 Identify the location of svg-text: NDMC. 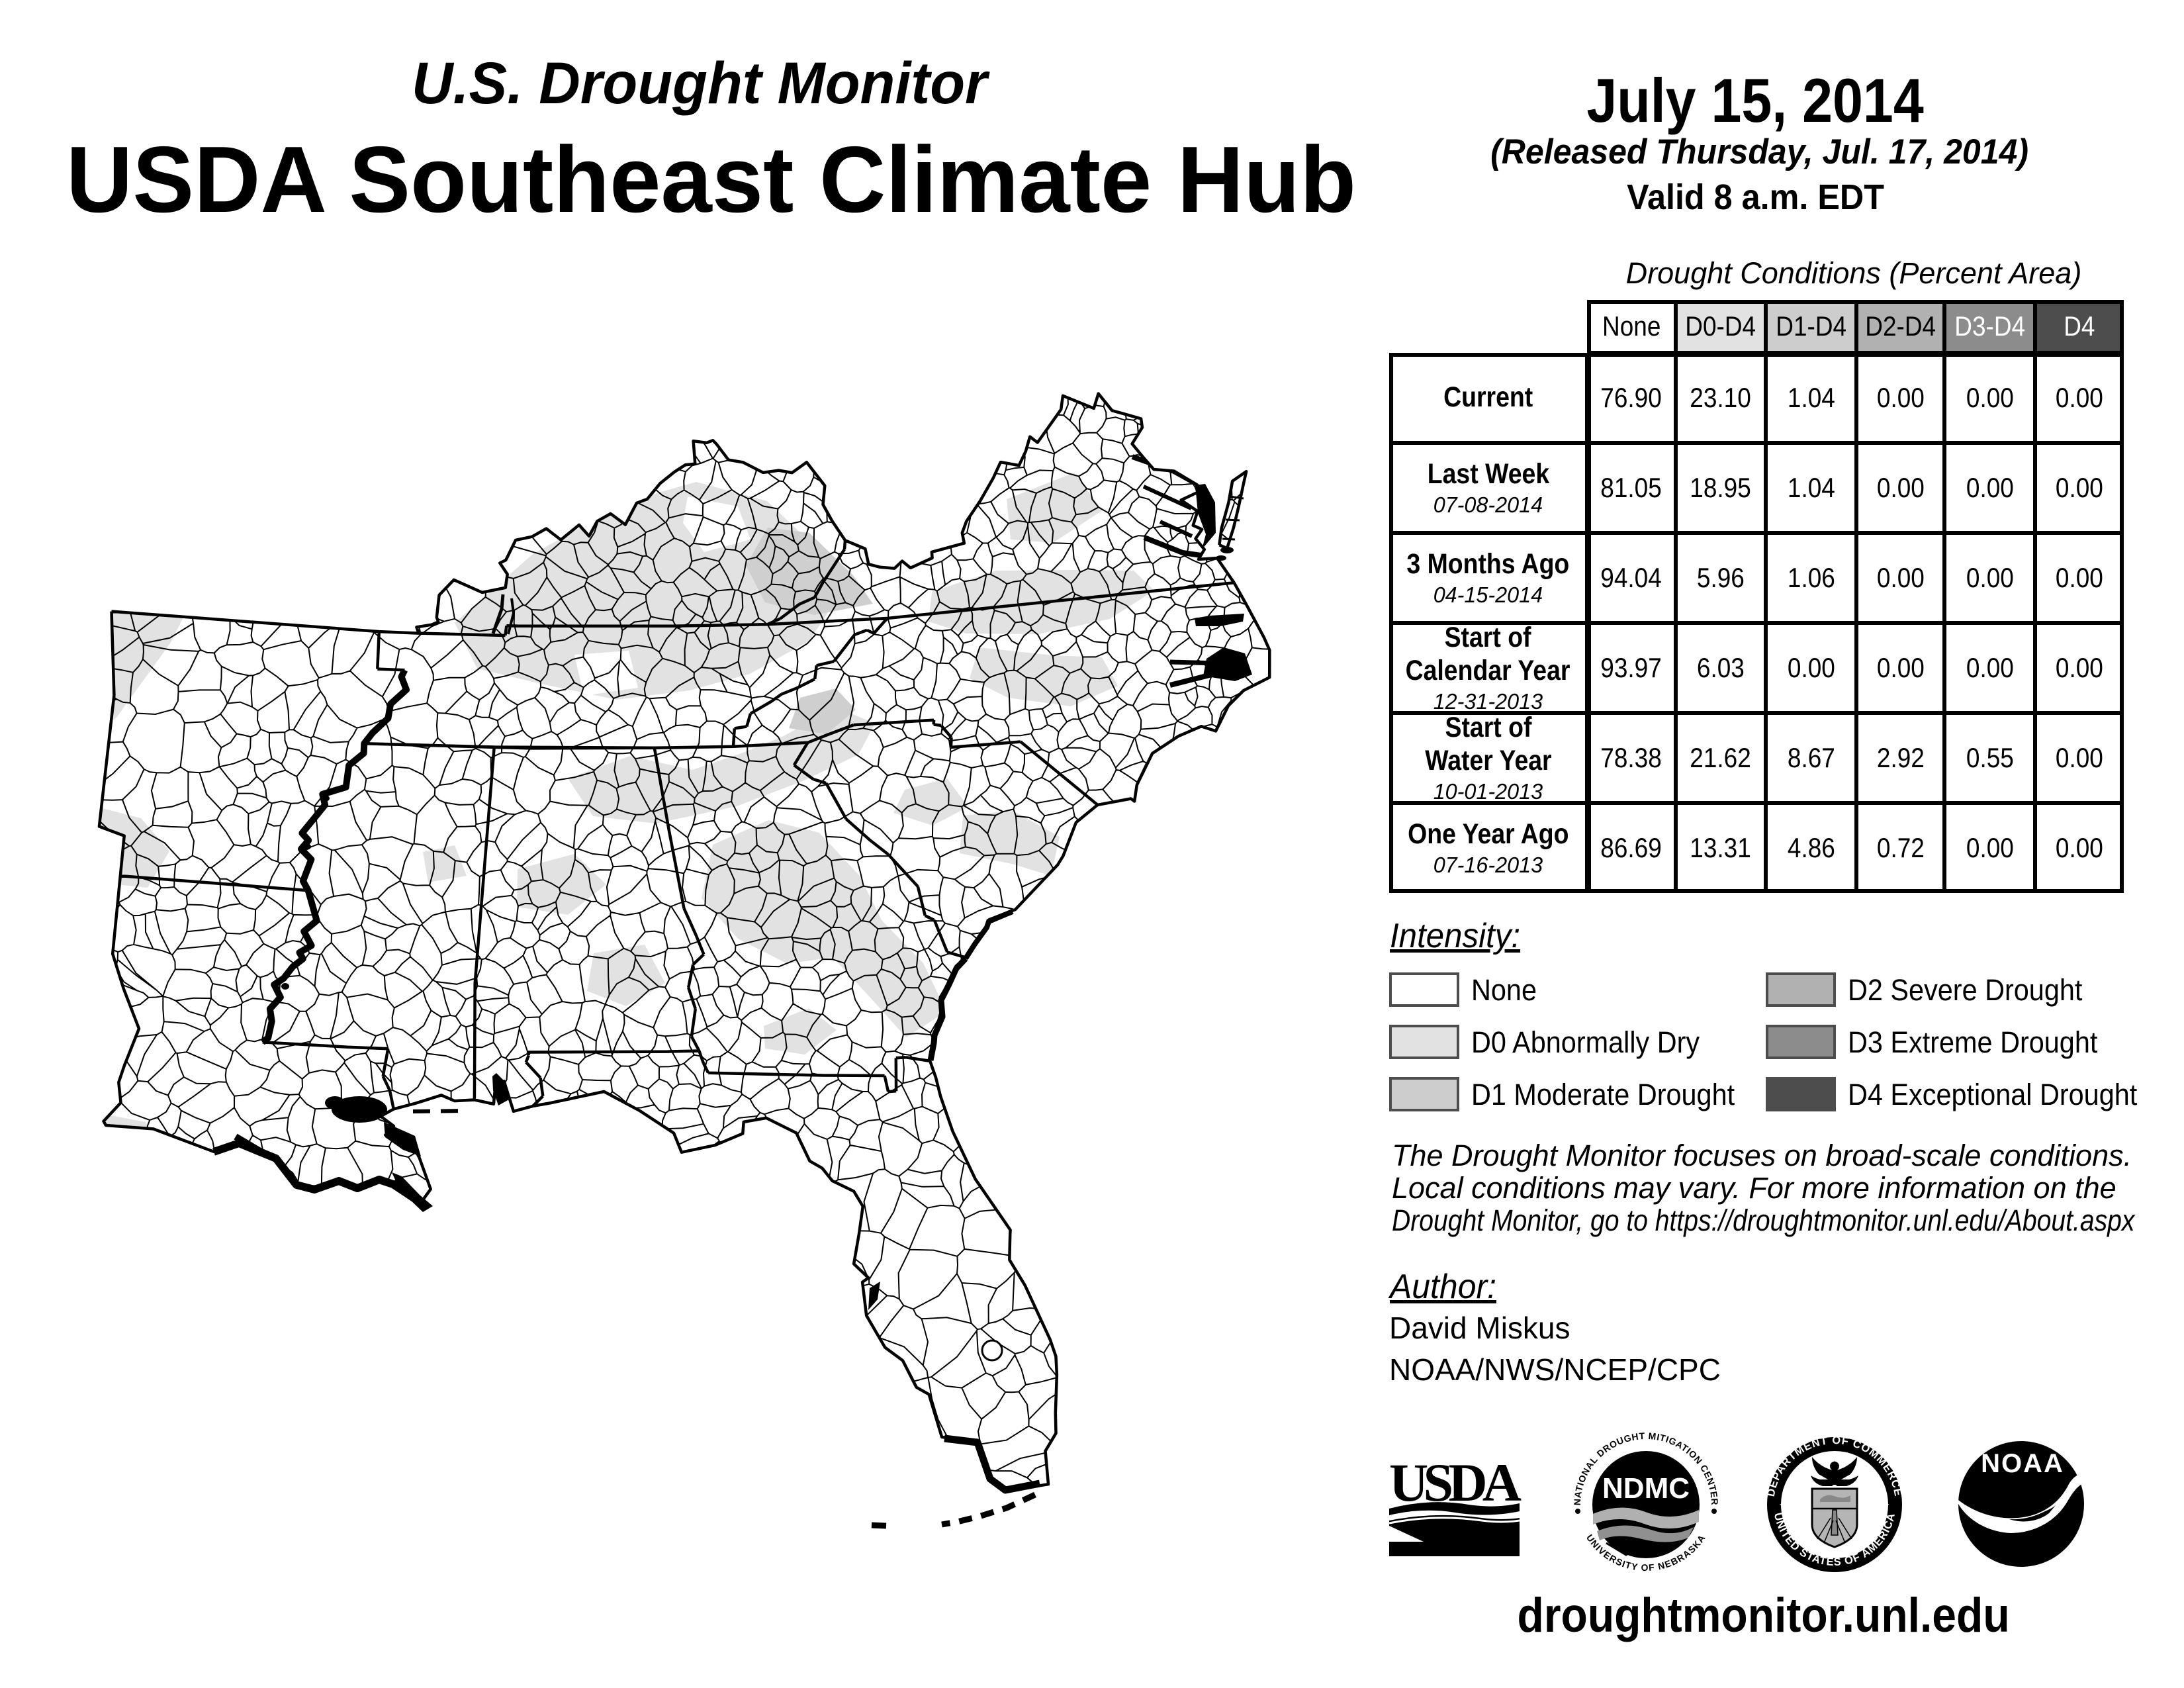
(1646, 1488).